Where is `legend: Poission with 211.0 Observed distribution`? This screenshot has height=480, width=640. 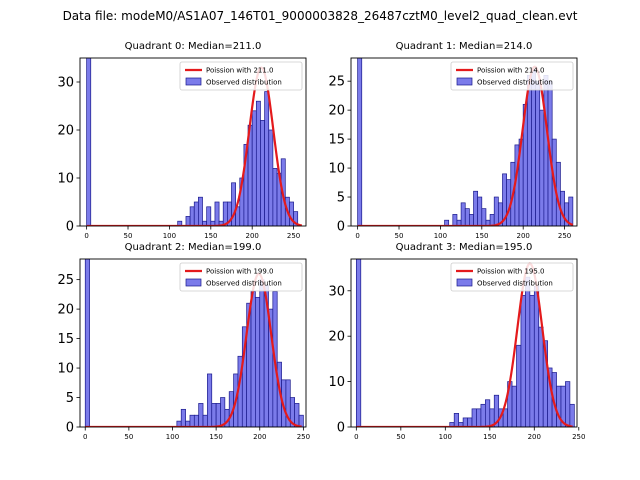
legend: Poission with 211.0 Observed distribution is located at coordinates (241, 76).